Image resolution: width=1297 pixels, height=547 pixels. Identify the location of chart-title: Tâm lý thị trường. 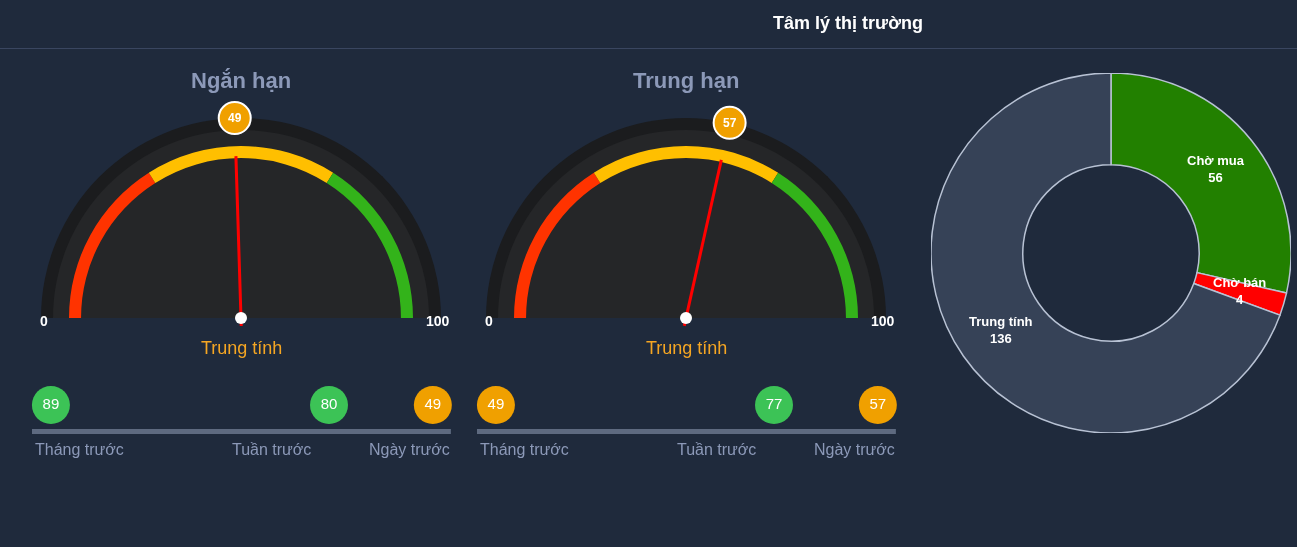
(848, 23).